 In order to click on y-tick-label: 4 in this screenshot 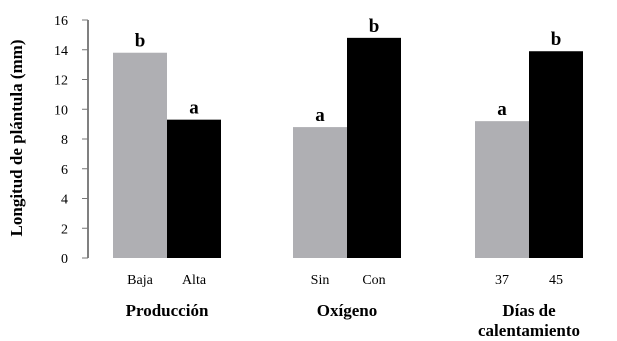, I will do `click(64, 200)`.